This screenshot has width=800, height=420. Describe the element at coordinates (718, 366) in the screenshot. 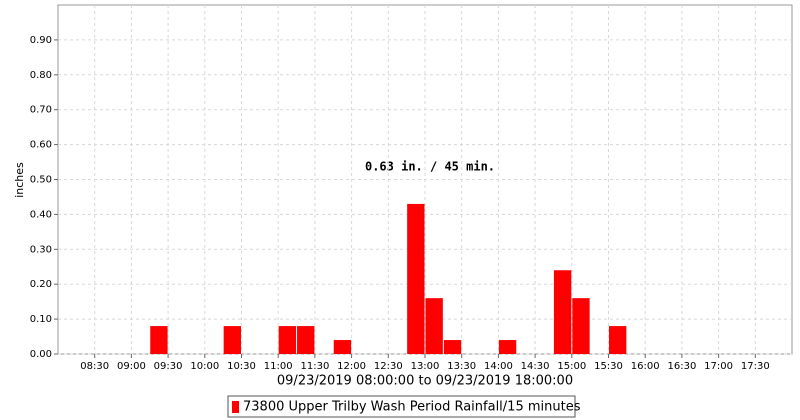

I see `x-tick-label: 17:00` at that location.